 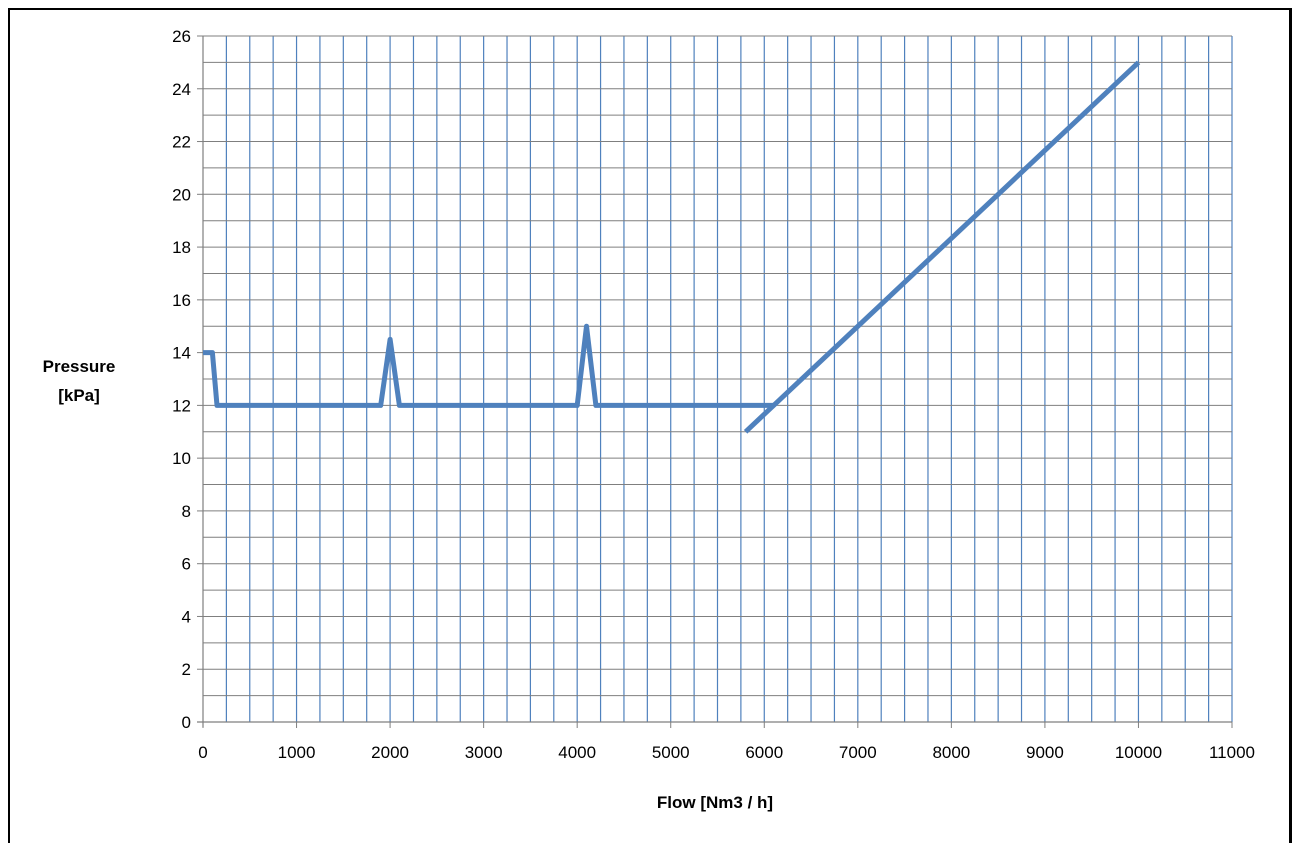 What do you see at coordinates (671, 752) in the screenshot?
I see `x-tick-label: 5000` at bounding box center [671, 752].